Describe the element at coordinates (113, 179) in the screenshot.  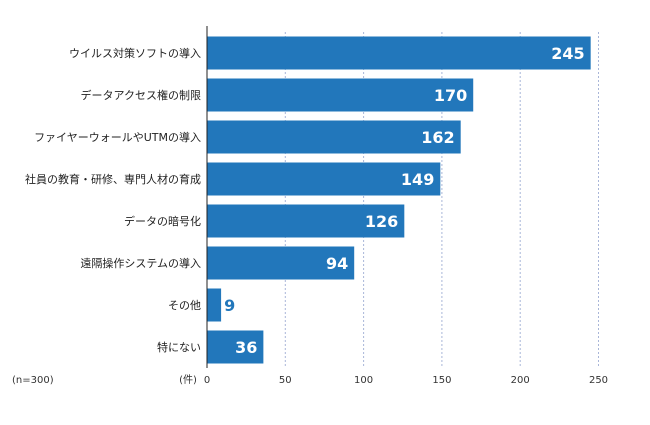
I see `category-label: 社員の教育・研修、専門人材の育成` at that location.